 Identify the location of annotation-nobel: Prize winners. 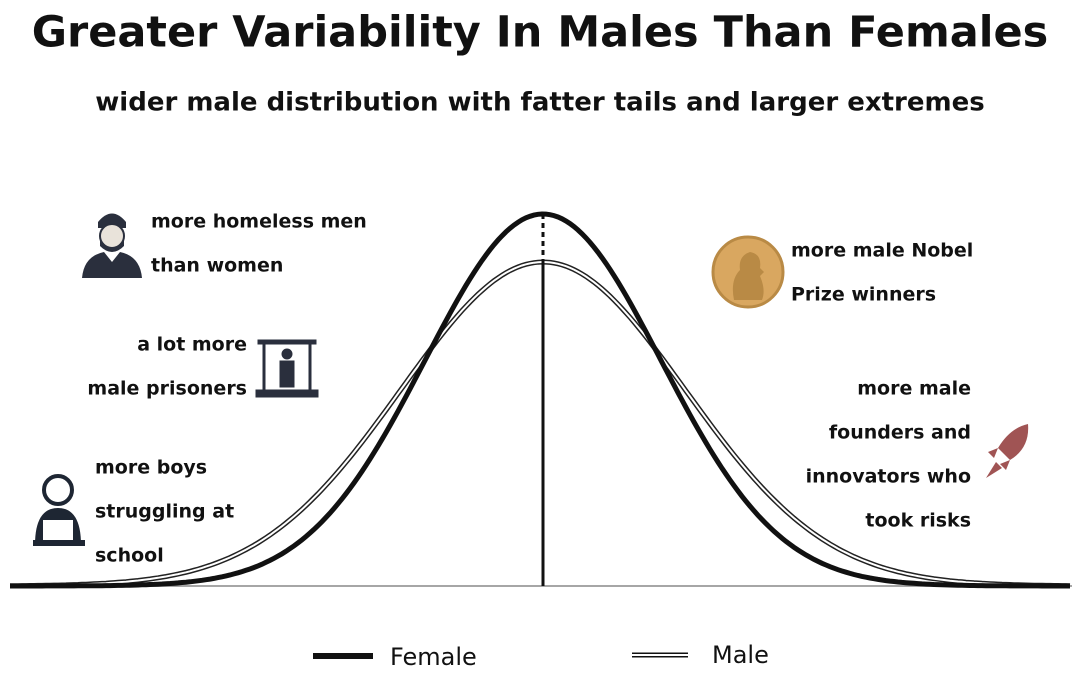
(863, 295).